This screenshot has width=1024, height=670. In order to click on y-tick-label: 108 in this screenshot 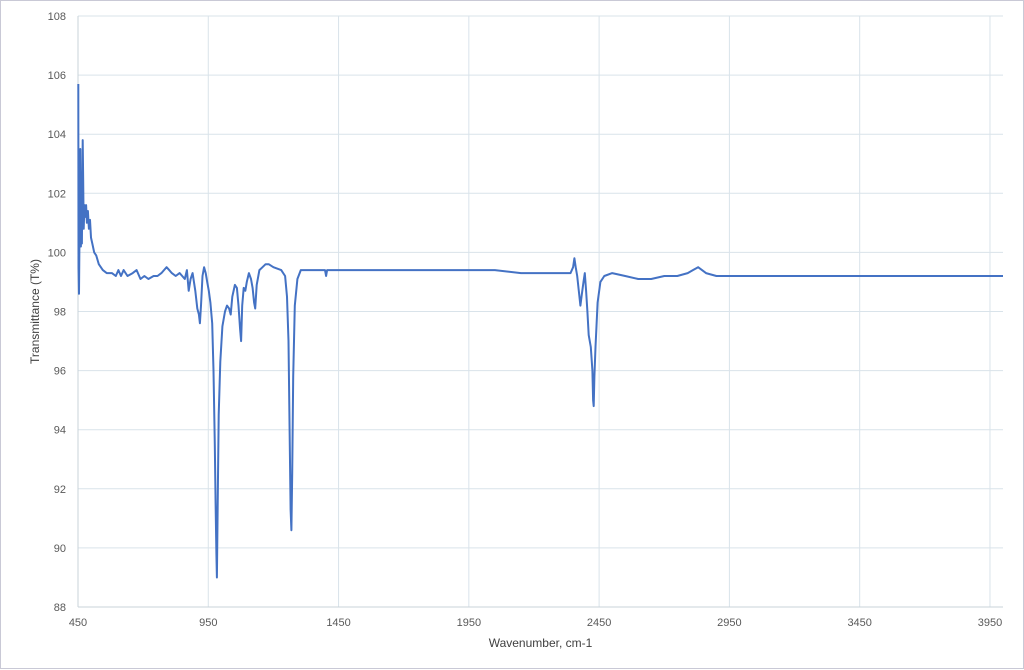, I will do `click(57, 17)`.